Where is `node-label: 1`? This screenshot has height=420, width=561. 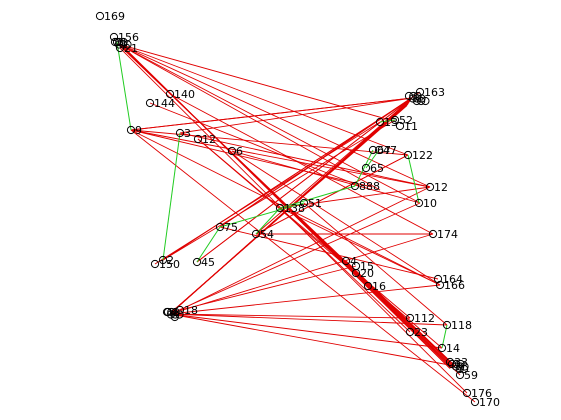
node-label: 1 is located at coordinates (175, 312).